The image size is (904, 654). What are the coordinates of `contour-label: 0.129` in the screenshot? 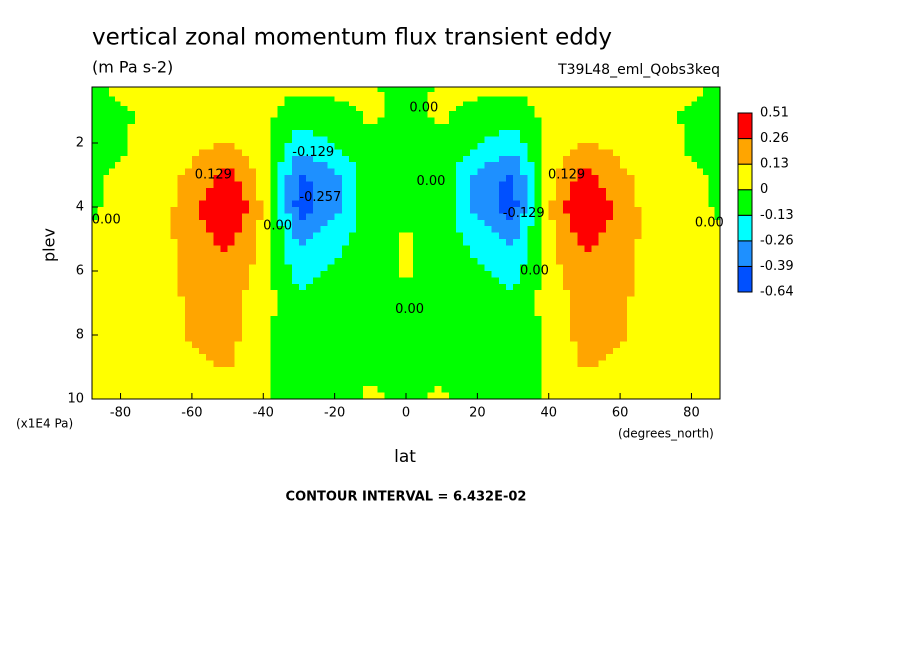 It's located at (566, 175).